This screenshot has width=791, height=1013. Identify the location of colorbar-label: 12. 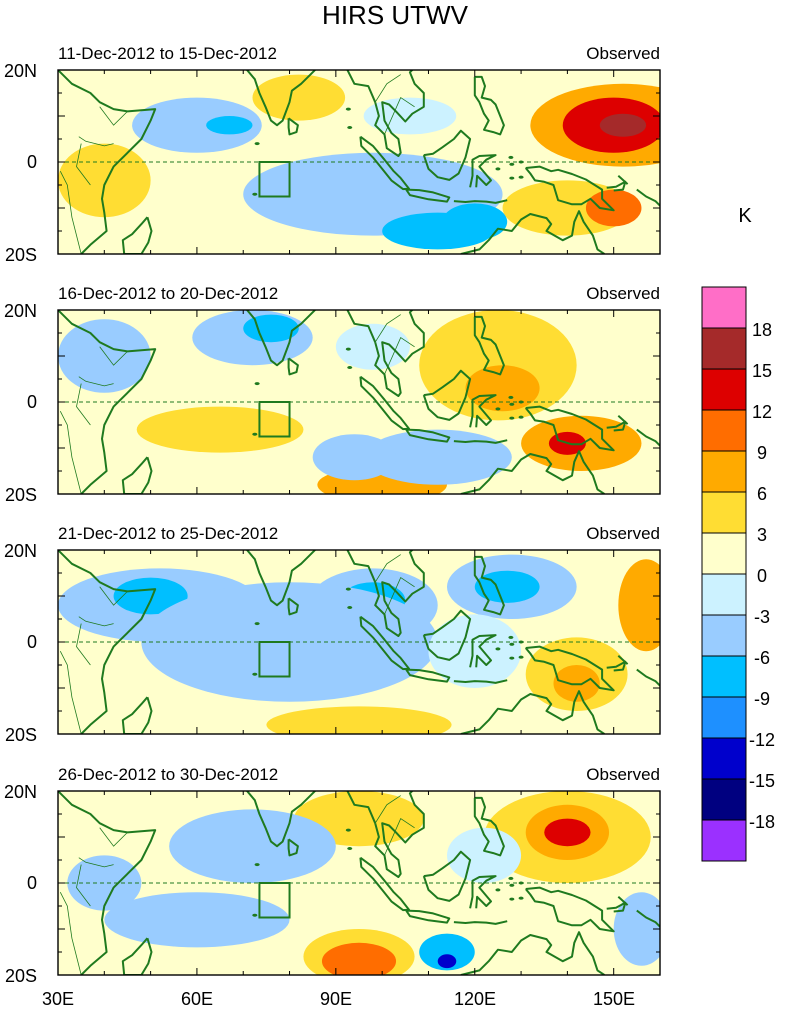
(762, 412).